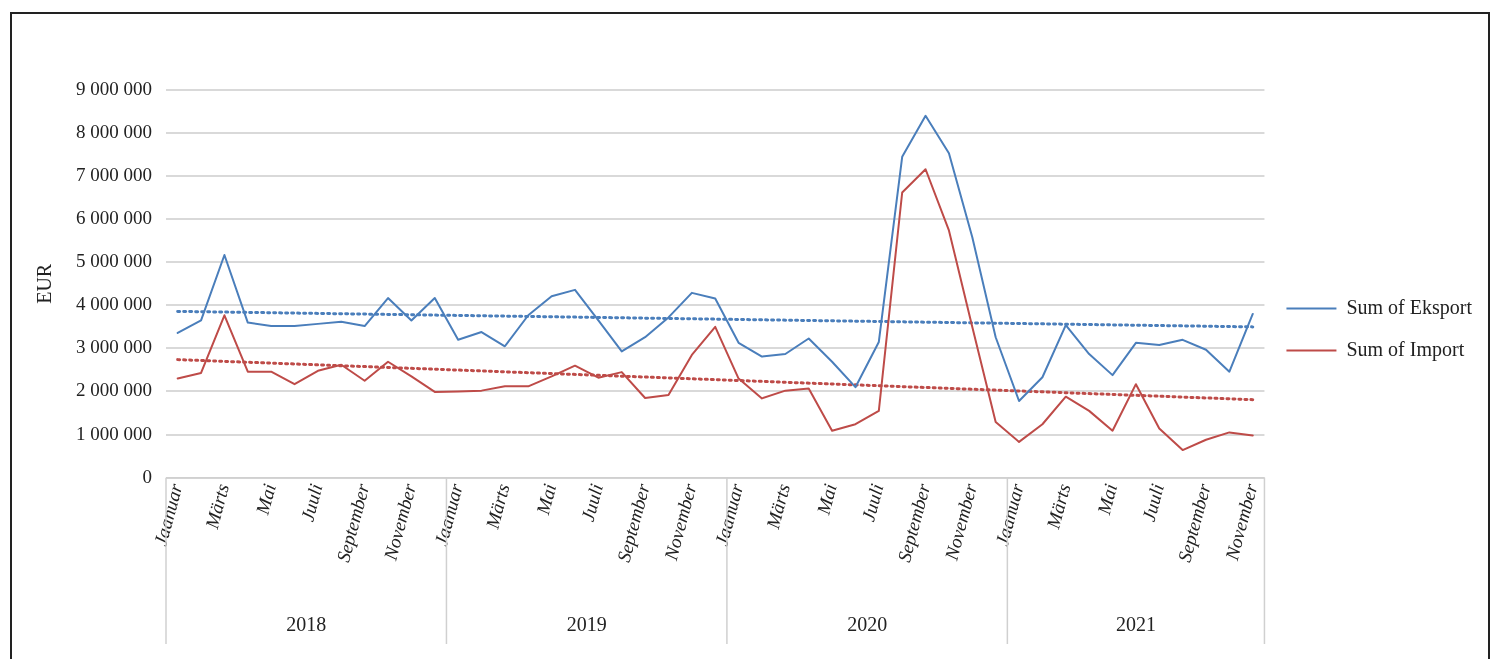 This screenshot has height=659, width=1502. I want to click on legend-label: Sum of Import, so click(1405, 349).